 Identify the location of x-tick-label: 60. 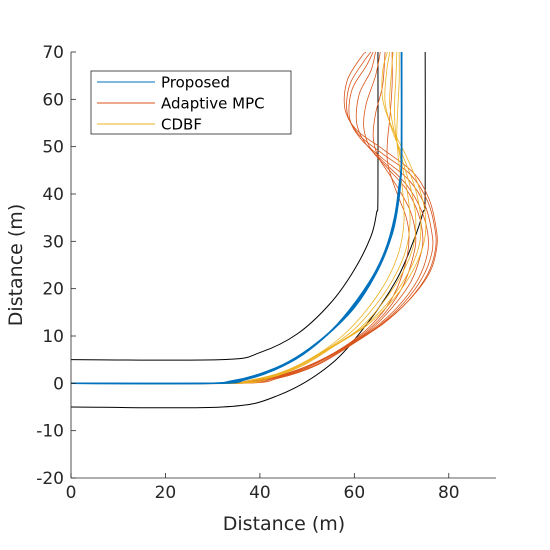
(355, 493).